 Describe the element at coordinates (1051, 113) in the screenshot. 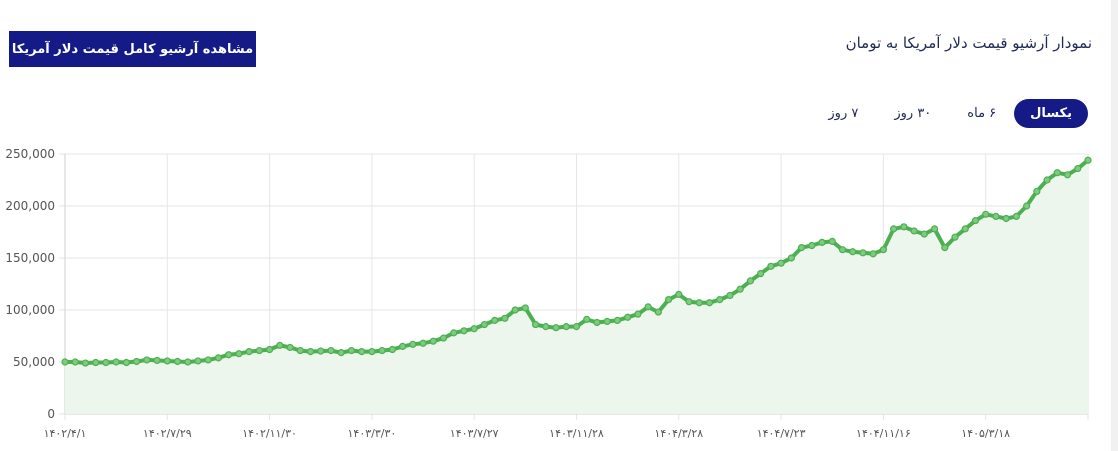

I see `tab-one-year: یکسال` at that location.